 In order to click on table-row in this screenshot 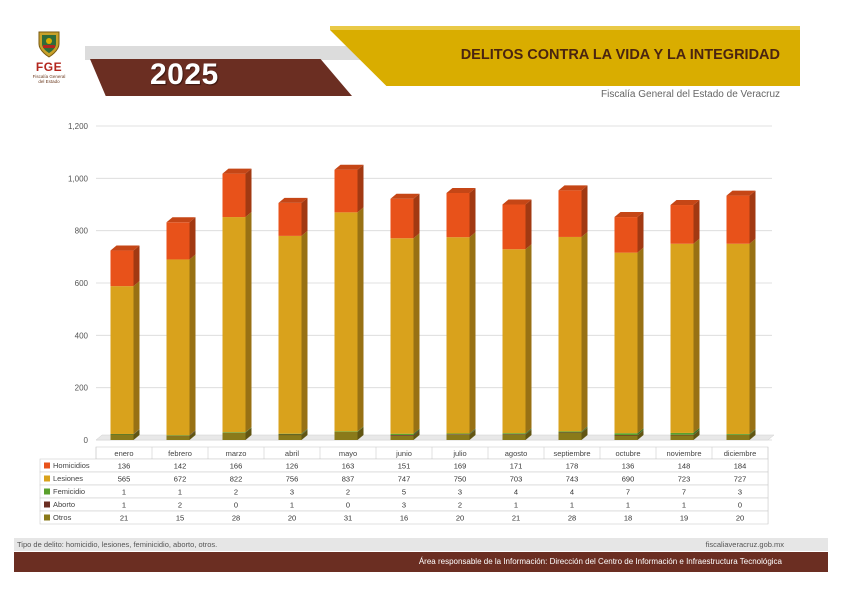, I will do `click(404, 517)`.